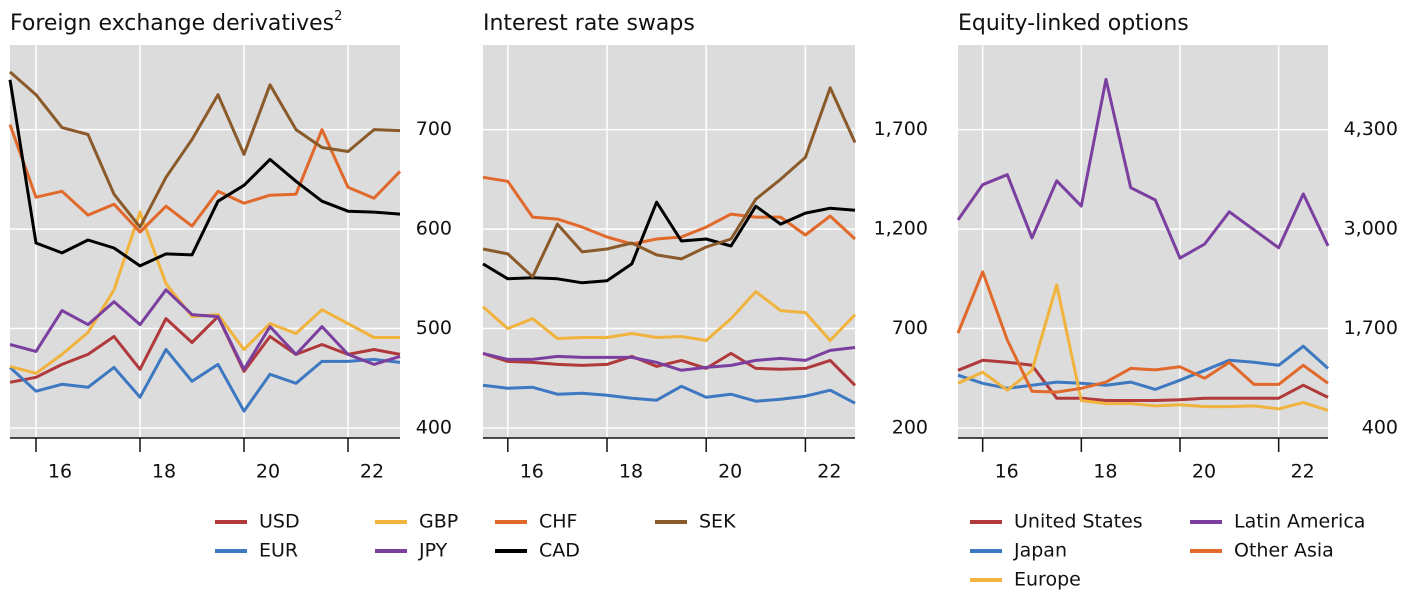 The image size is (1402, 594). I want to click on legend-label: SEK, so click(717, 522).